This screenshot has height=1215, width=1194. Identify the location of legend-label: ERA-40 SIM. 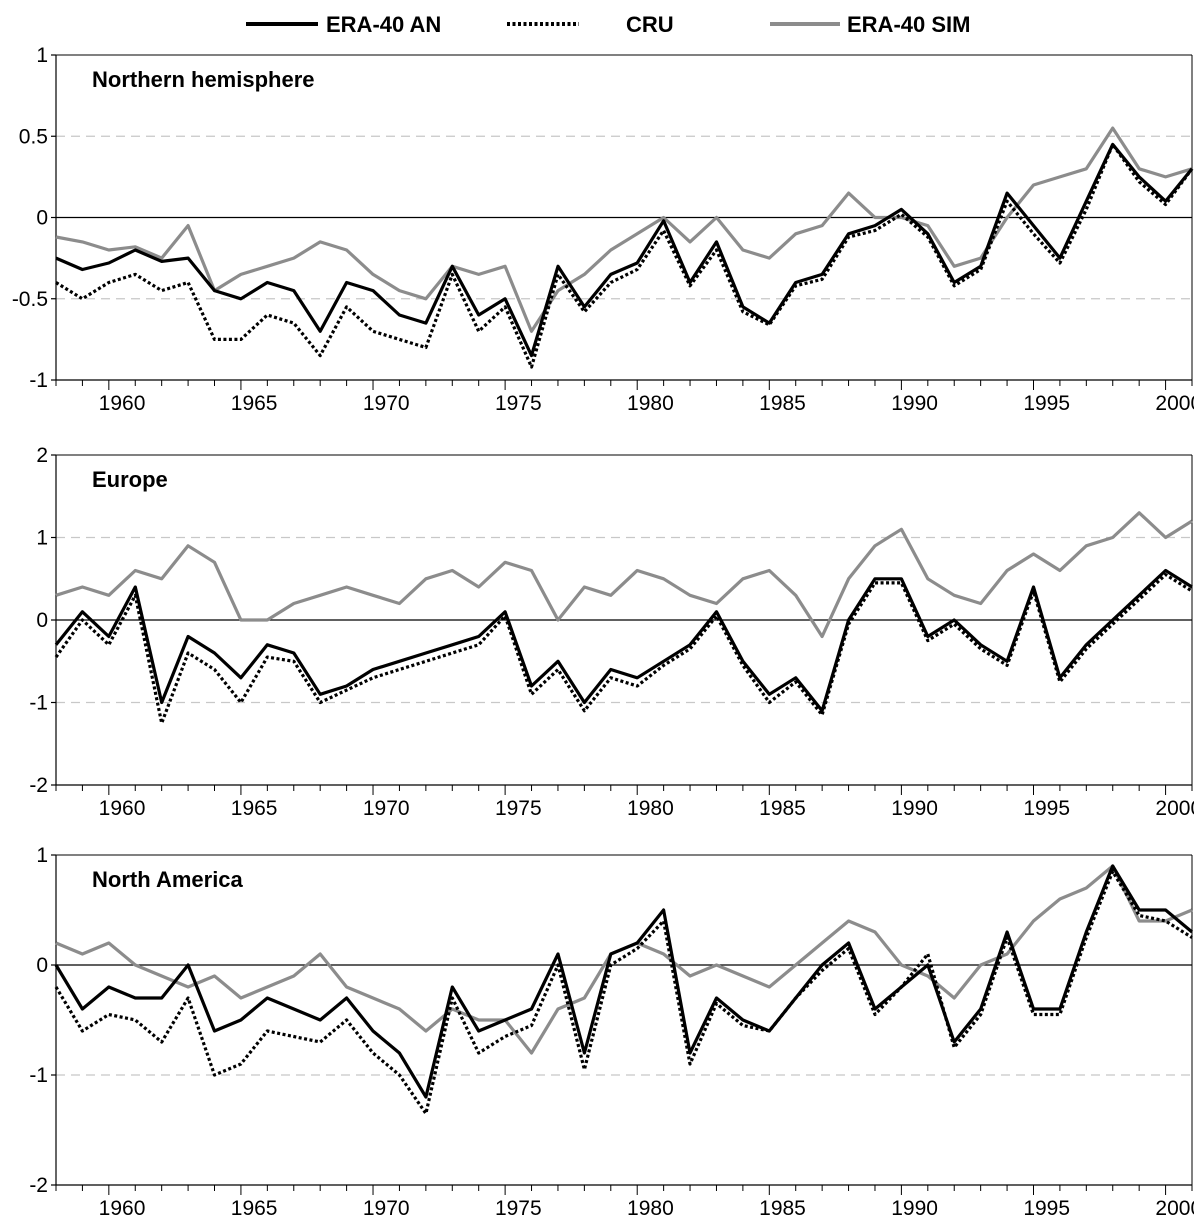
(908, 24).